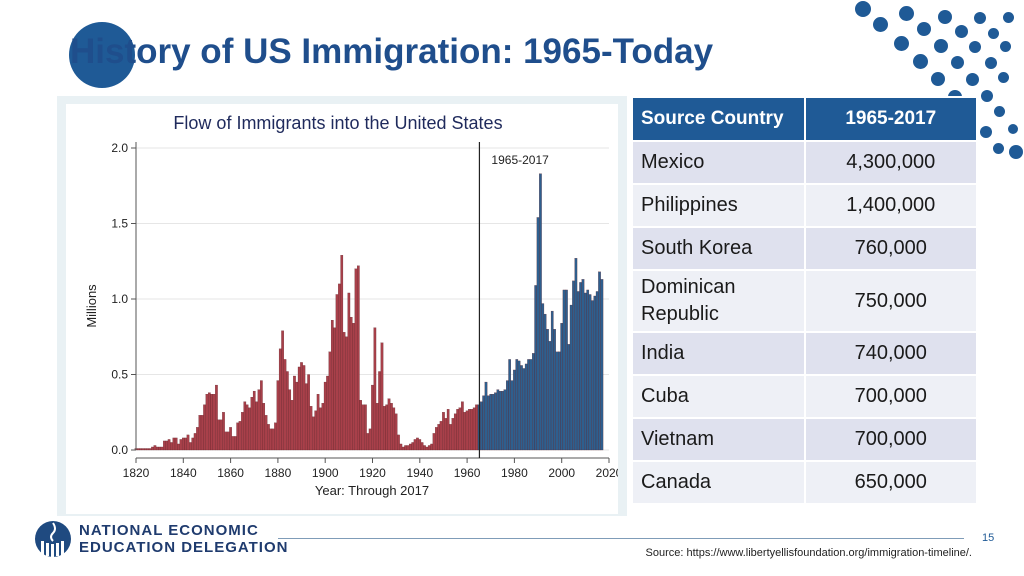 The height and width of the screenshot is (576, 1024). What do you see at coordinates (520, 160) in the screenshot?
I see `annotation-label: 1965-2017` at bounding box center [520, 160].